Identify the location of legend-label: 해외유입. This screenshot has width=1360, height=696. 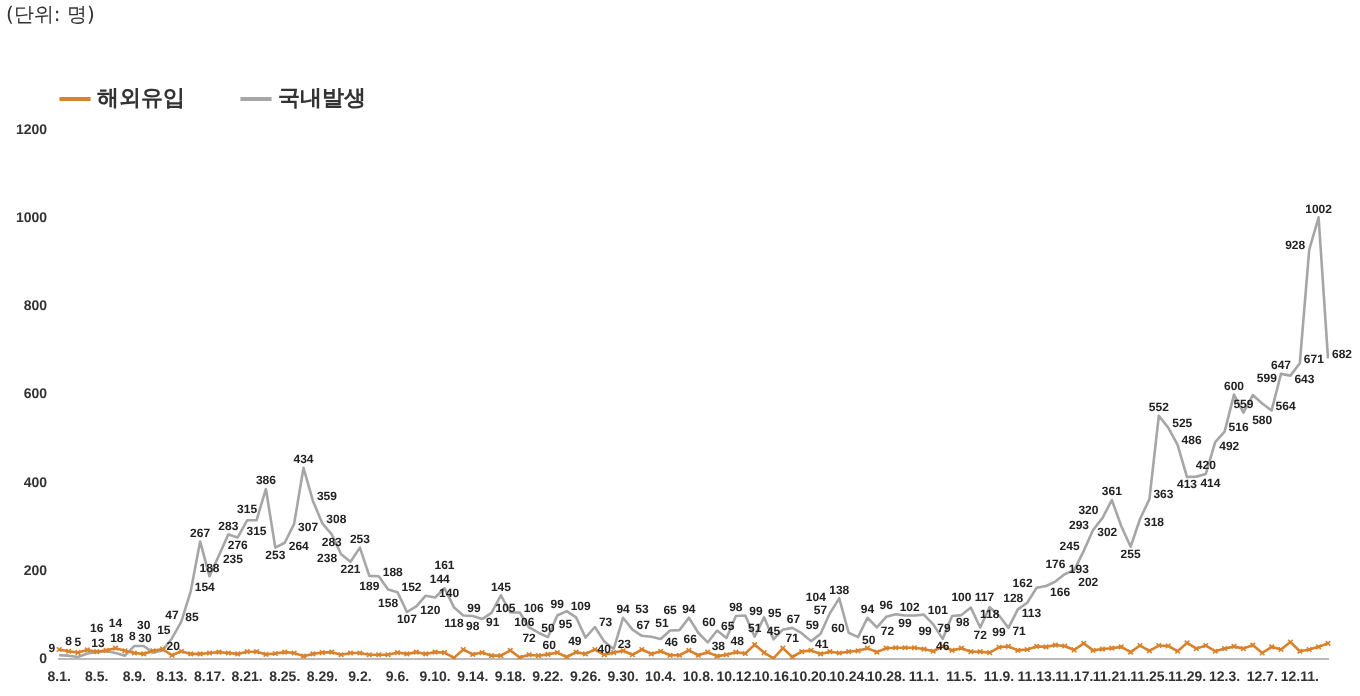
(141, 97).